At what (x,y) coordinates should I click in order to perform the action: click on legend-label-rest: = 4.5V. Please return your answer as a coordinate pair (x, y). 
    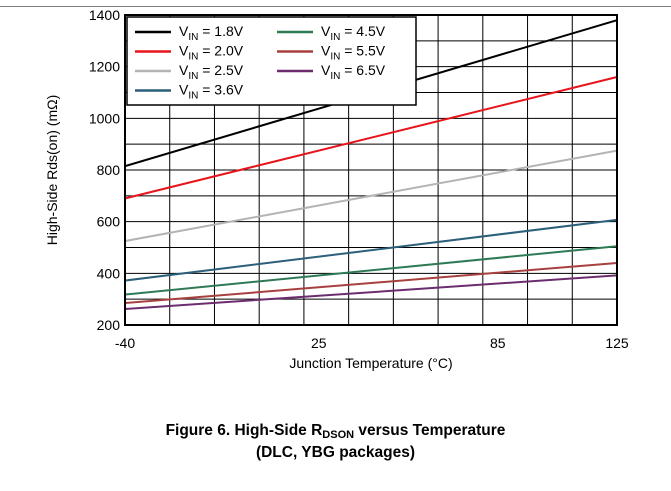
    Looking at the image, I should click on (362, 31).